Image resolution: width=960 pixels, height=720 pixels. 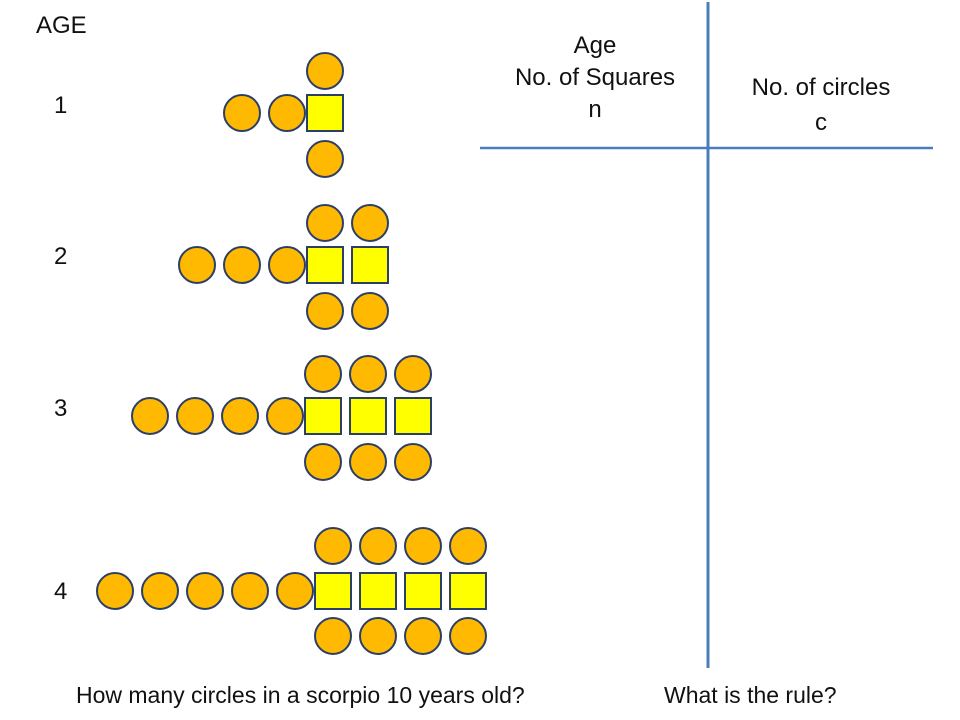 I want to click on age-label-2: 2, so click(x=61, y=256).